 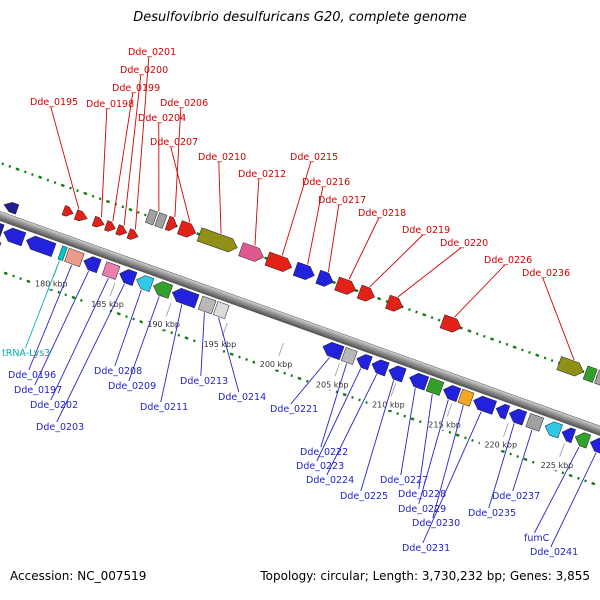 I want to click on gene-label-Dde_0200: Dde_0200, so click(x=144, y=70).